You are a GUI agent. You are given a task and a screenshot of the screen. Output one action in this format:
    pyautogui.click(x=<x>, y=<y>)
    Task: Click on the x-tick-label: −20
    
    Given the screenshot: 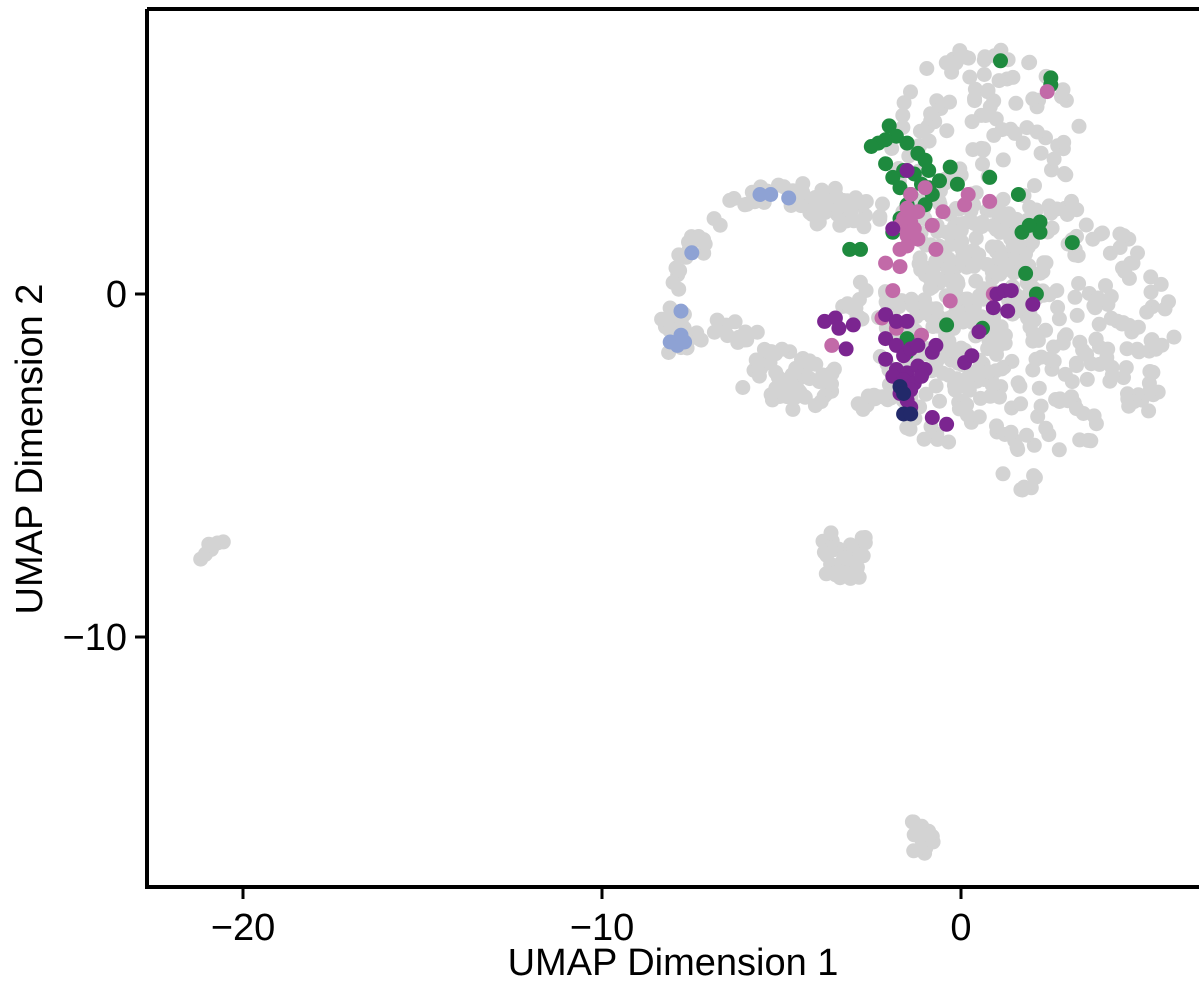 What is the action you would take?
    pyautogui.click(x=243, y=928)
    